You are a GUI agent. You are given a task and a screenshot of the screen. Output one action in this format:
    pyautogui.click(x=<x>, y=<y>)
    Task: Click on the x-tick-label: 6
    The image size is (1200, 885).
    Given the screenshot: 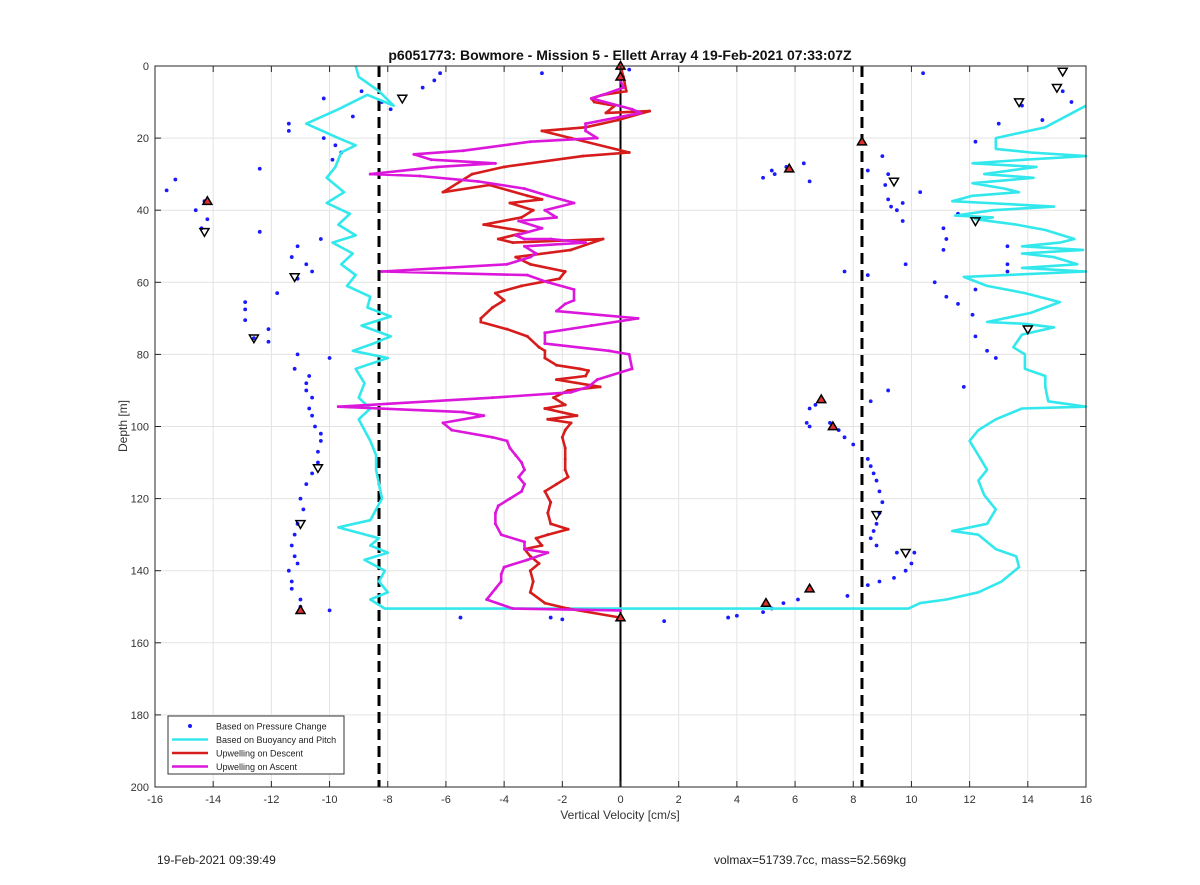 What is the action you would take?
    pyautogui.click(x=795, y=800)
    